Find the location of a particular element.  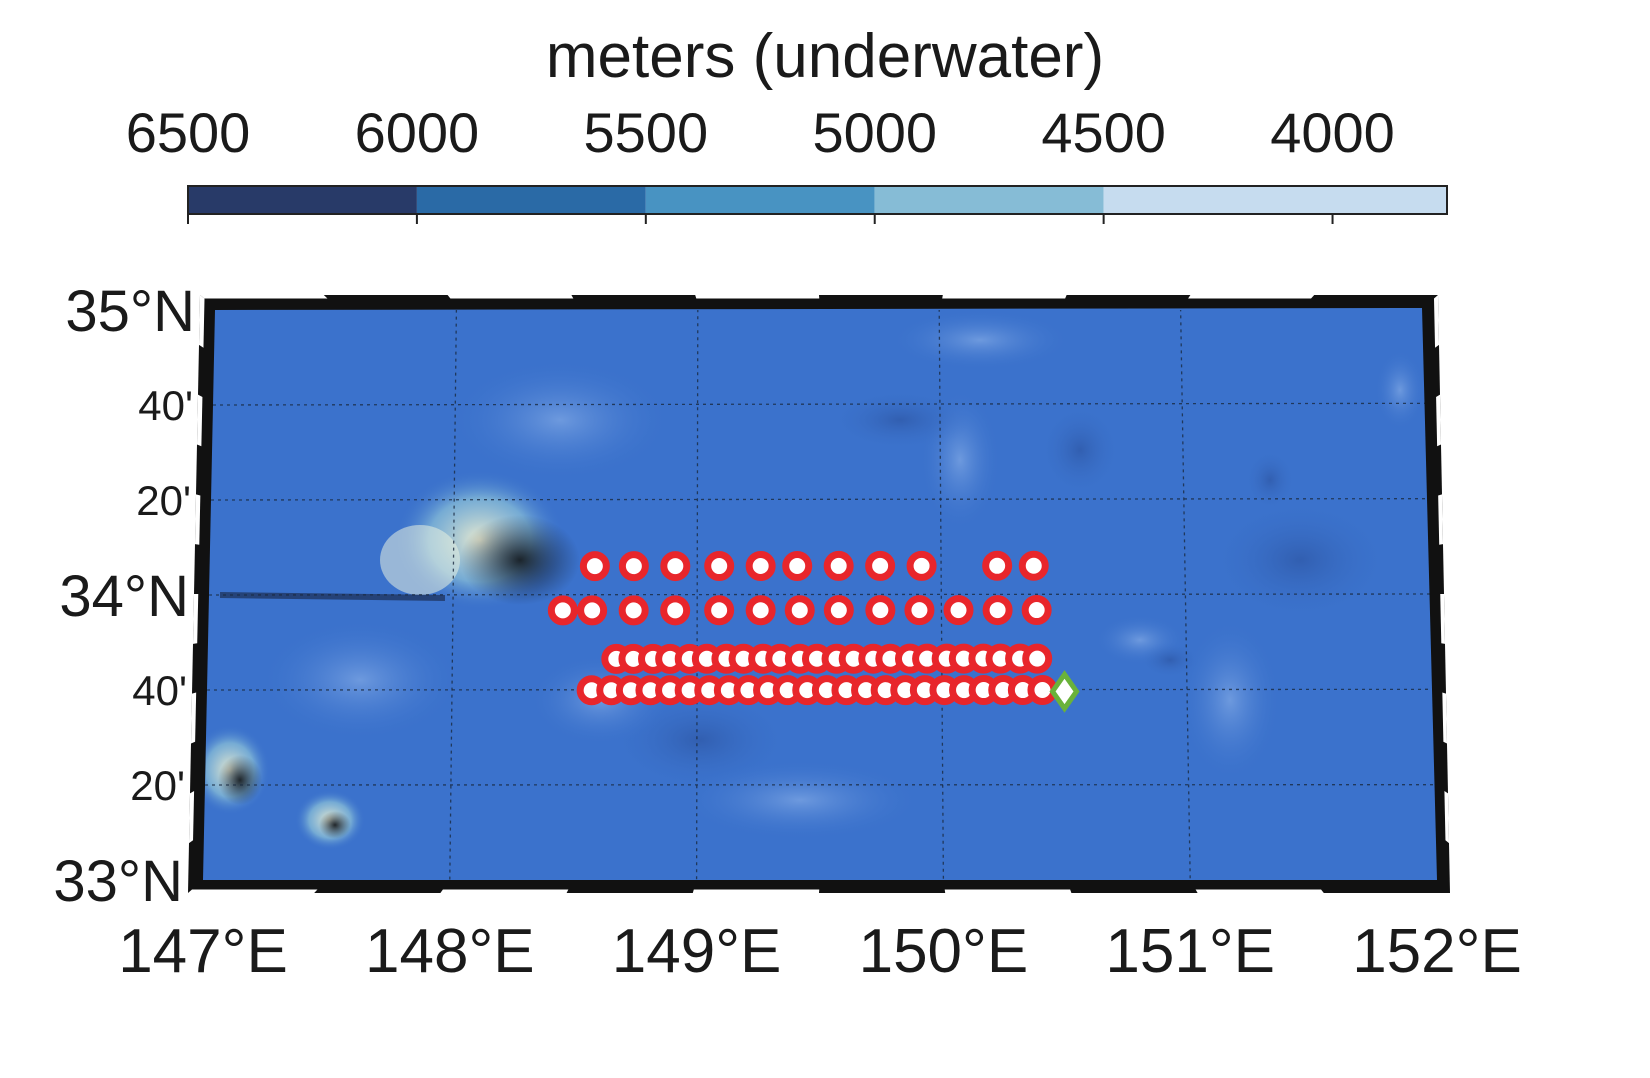

observation-points is located at coordinates (802, 628).